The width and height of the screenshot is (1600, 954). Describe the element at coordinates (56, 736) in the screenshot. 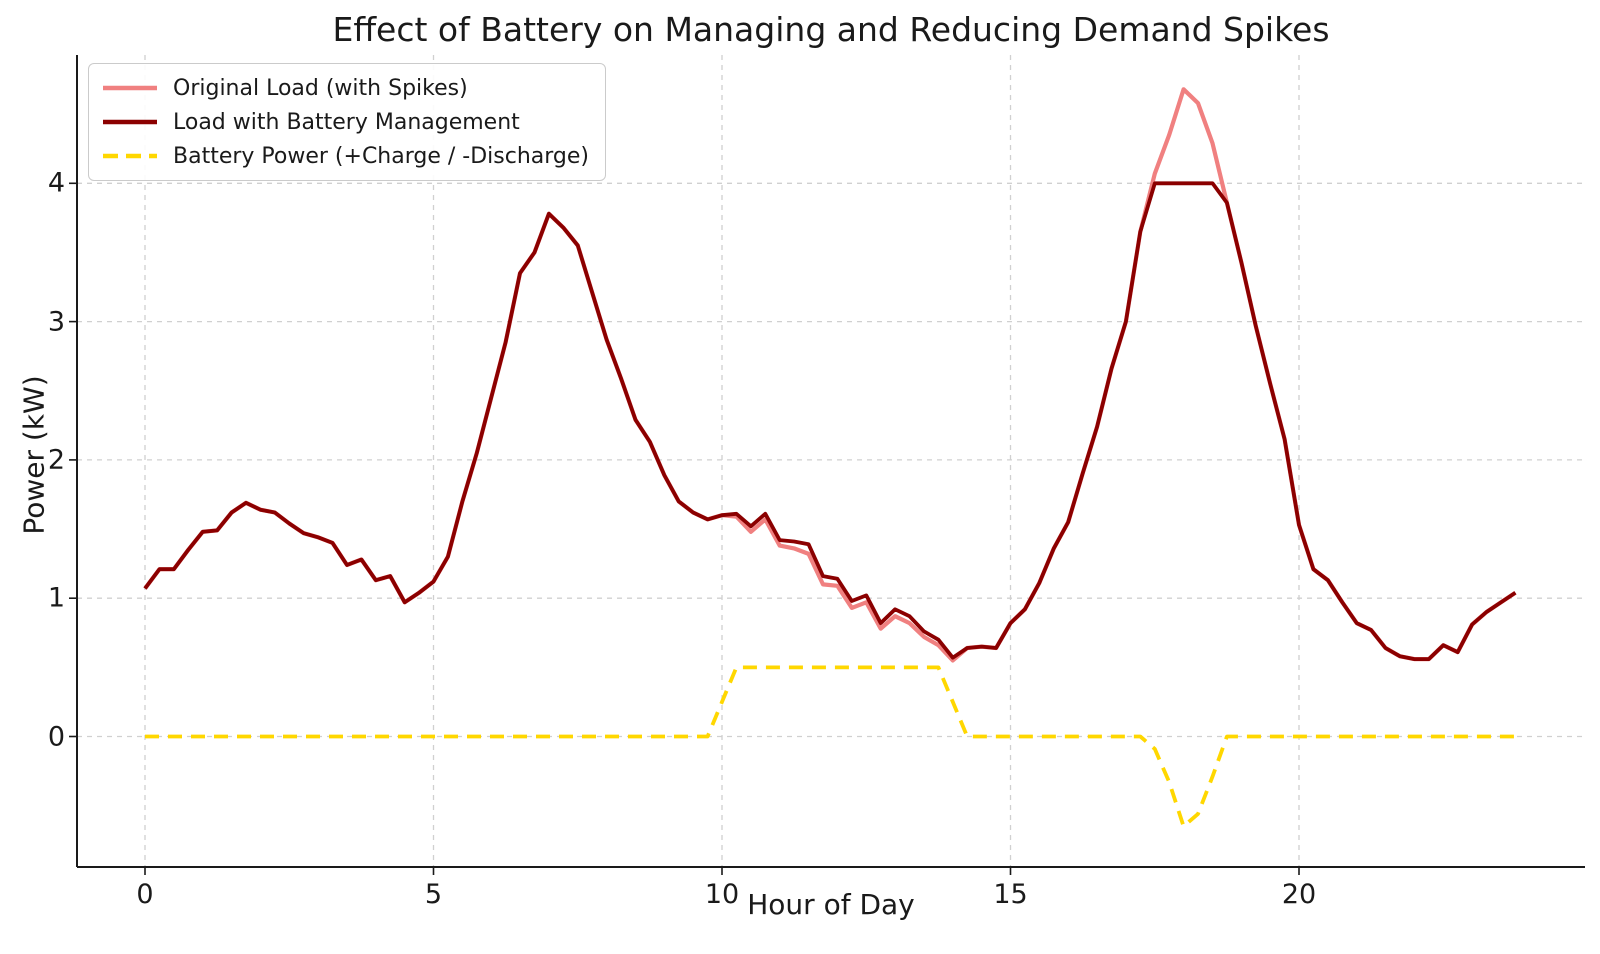

I see `y-tick-label: 0` at that location.